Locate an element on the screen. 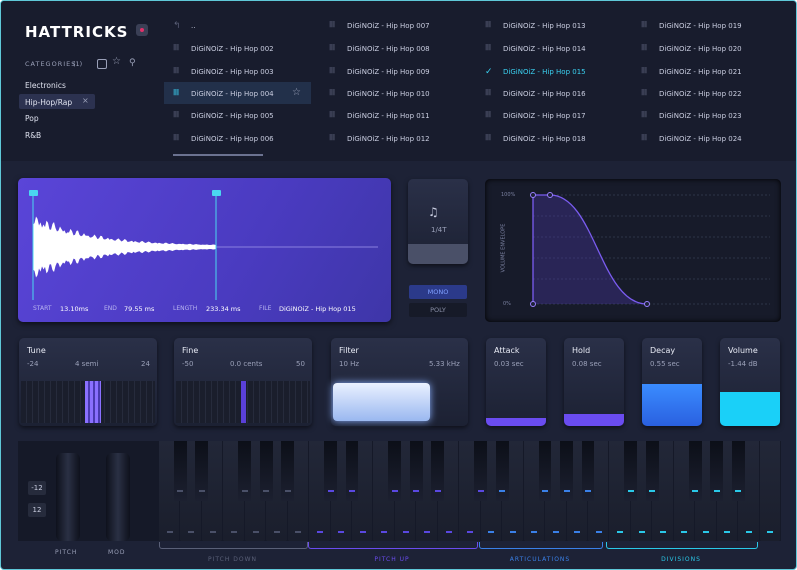  filter-icon is located at coordinates (102, 64).